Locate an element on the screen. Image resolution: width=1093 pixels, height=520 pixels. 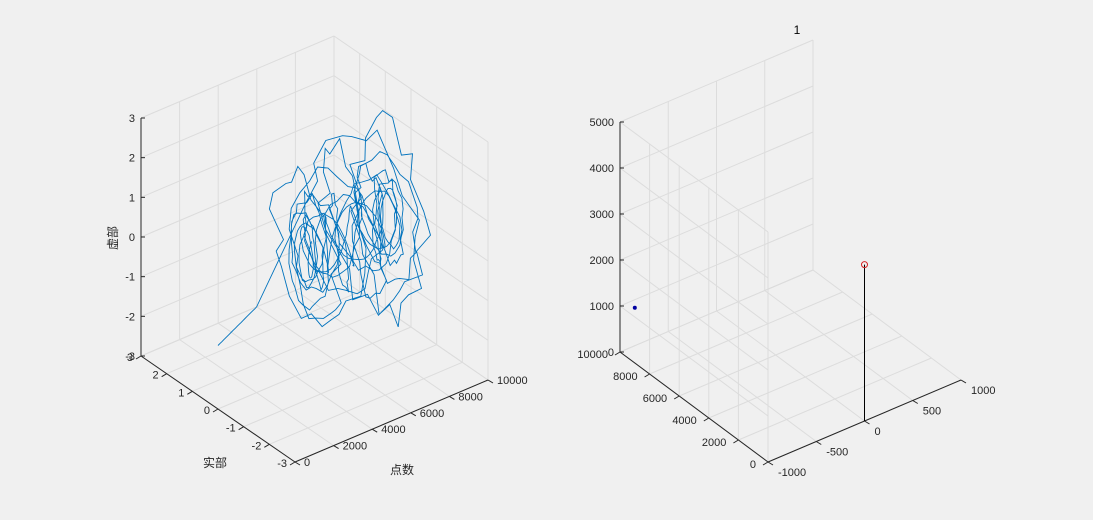
series-line-spiral is located at coordinates (324, 228).